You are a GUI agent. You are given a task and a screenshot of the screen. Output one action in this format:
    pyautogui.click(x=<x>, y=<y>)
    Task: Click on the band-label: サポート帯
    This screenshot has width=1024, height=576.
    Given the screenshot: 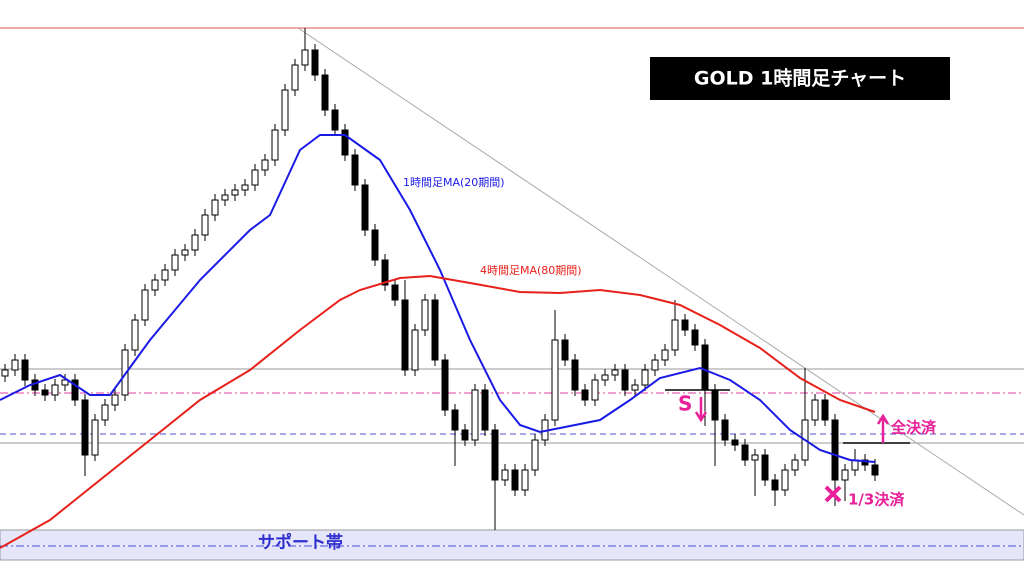 What is the action you would take?
    pyautogui.click(x=300, y=542)
    